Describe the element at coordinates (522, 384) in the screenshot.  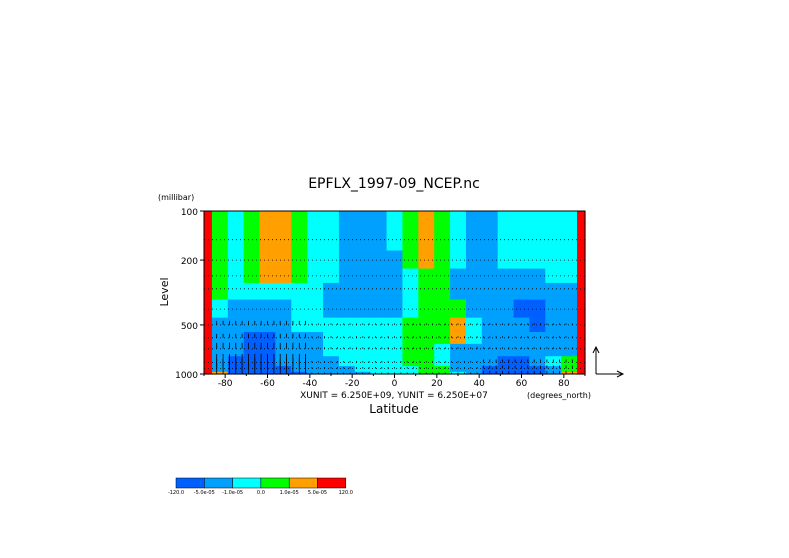
I see `x-tick-label: 60` at that location.